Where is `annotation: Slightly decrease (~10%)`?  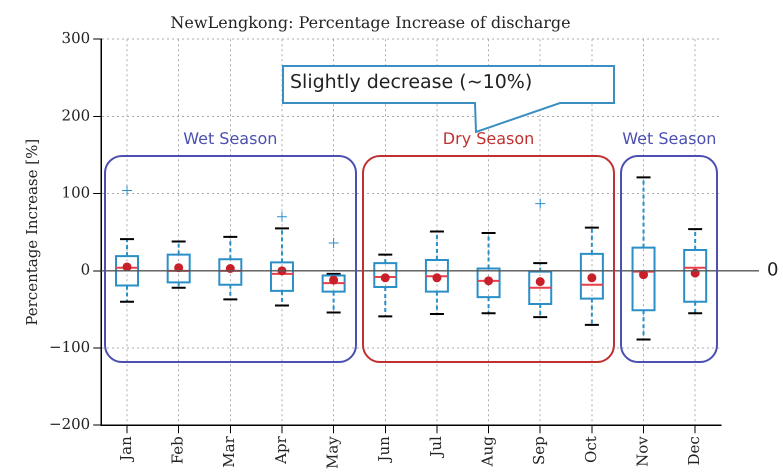 annotation: Slightly decrease (~10%) is located at coordinates (411, 82).